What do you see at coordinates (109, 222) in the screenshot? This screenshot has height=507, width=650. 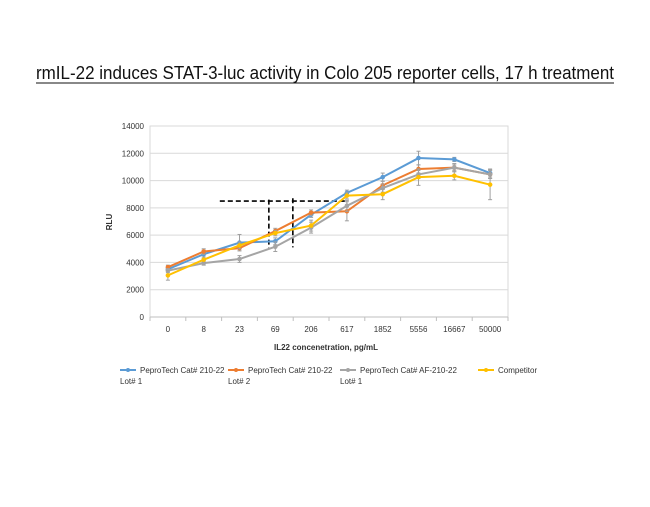 I see `y-axis-label: RLU` at bounding box center [109, 222].